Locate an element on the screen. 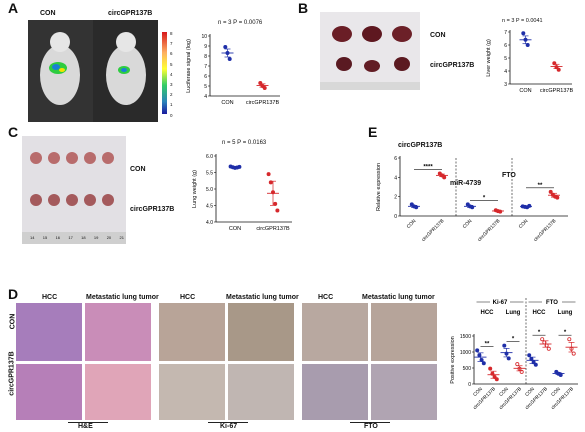 Image resolution: width=585 pixels, height=432 pixels. y-tick-label: 0 is located at coordinates (395, 217).